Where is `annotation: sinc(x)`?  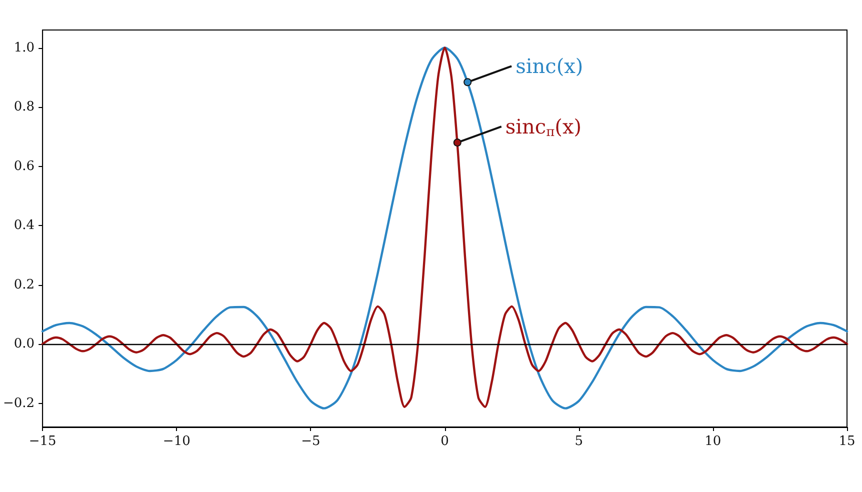 annotation: sinc(x) is located at coordinates (550, 66).